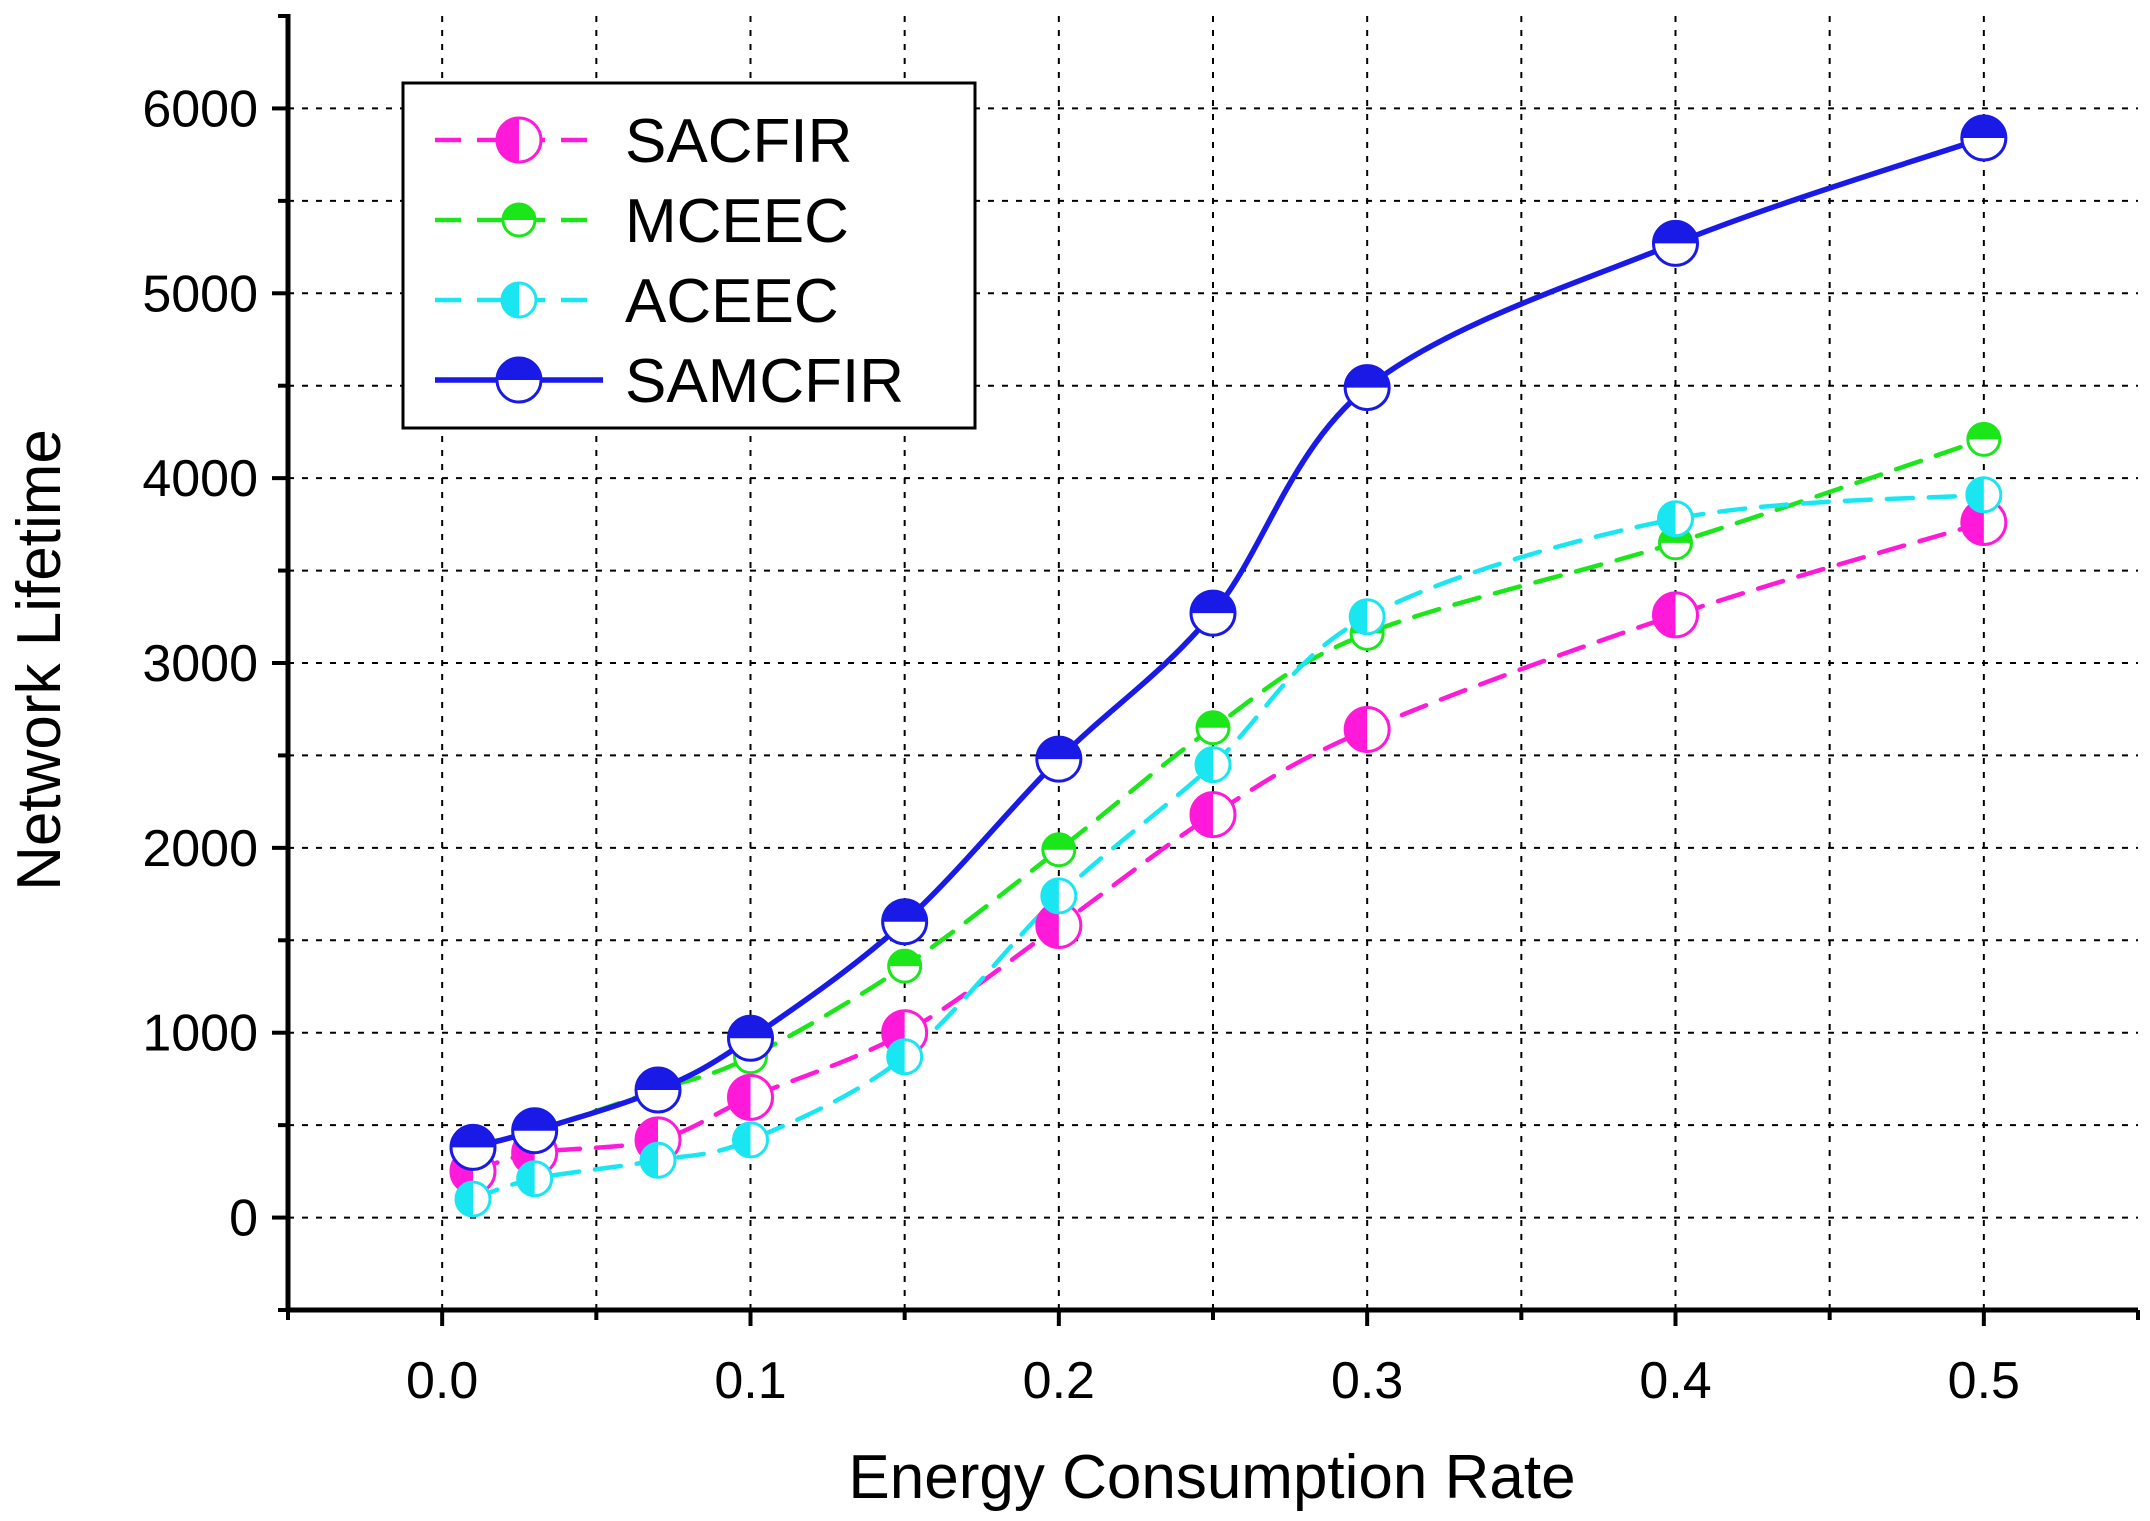  Describe the element at coordinates (738, 141) in the screenshot. I see `legend-label: SACFIR` at that location.